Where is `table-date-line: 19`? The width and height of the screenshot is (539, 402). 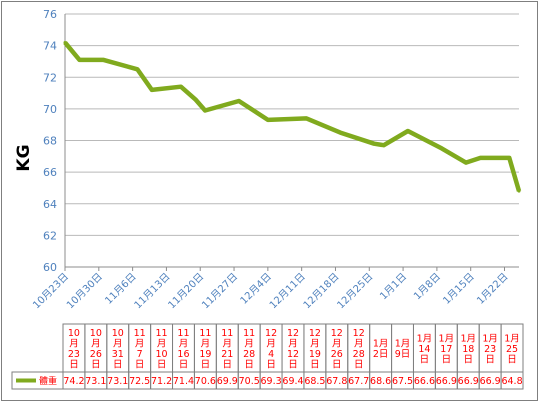 table-date-line: 19 is located at coordinates (315, 354).